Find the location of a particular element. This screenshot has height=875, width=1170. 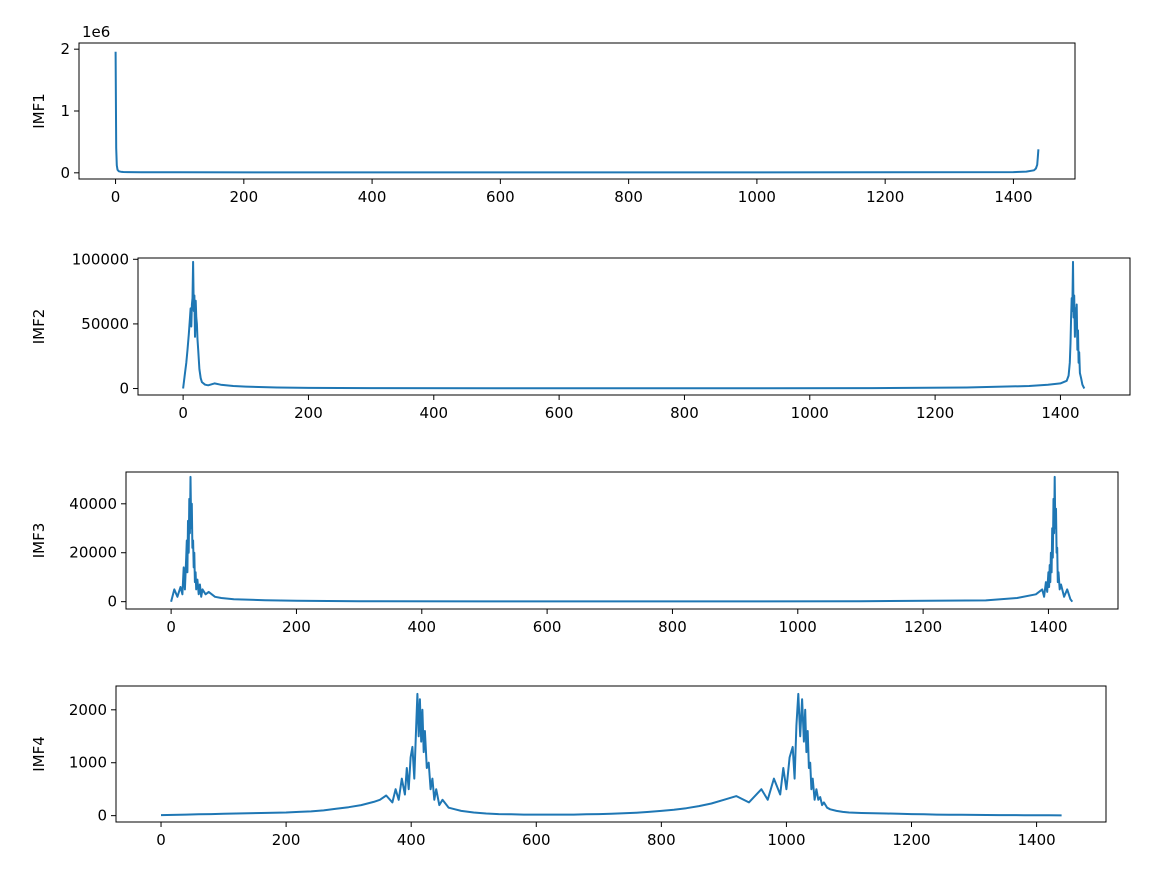

y-tick-label: 1000 is located at coordinates (88, 763).